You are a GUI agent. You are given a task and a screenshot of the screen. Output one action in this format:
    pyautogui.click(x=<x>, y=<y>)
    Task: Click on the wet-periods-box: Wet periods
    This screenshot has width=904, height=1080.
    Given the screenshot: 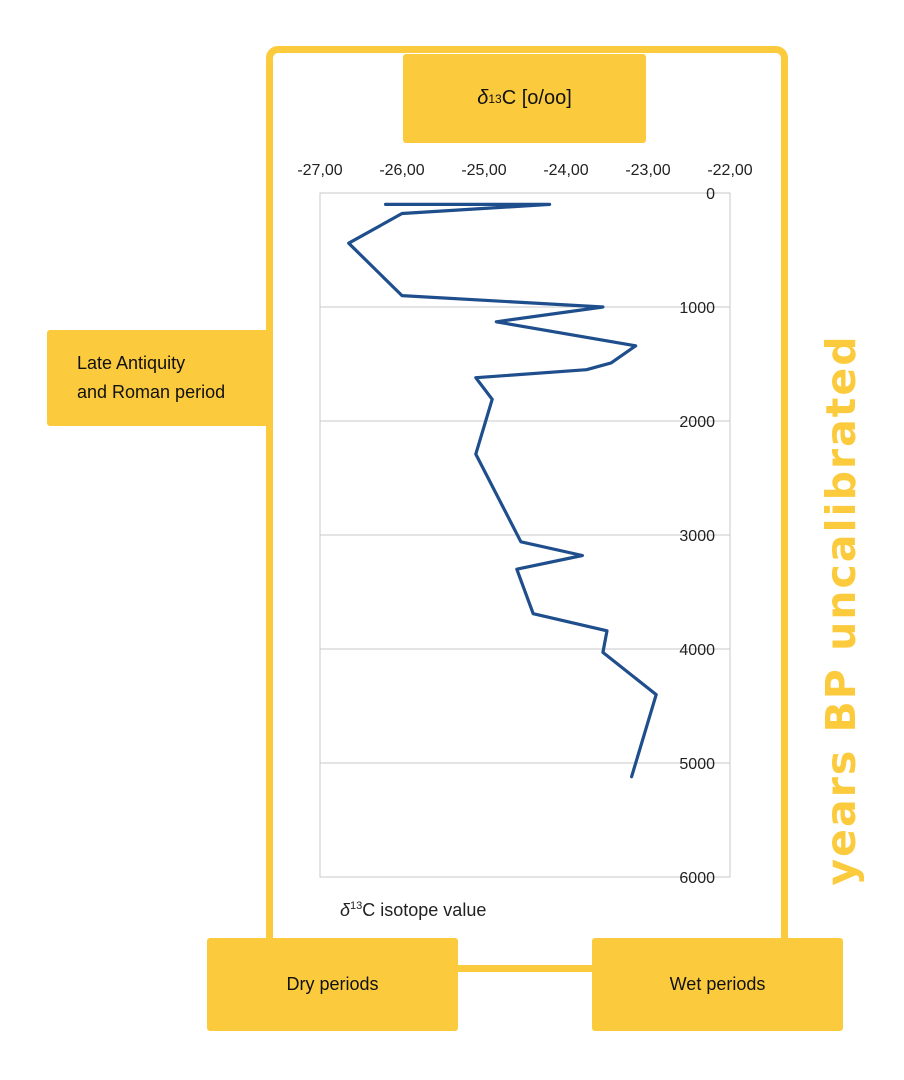 What is the action you would take?
    pyautogui.click(x=717, y=984)
    